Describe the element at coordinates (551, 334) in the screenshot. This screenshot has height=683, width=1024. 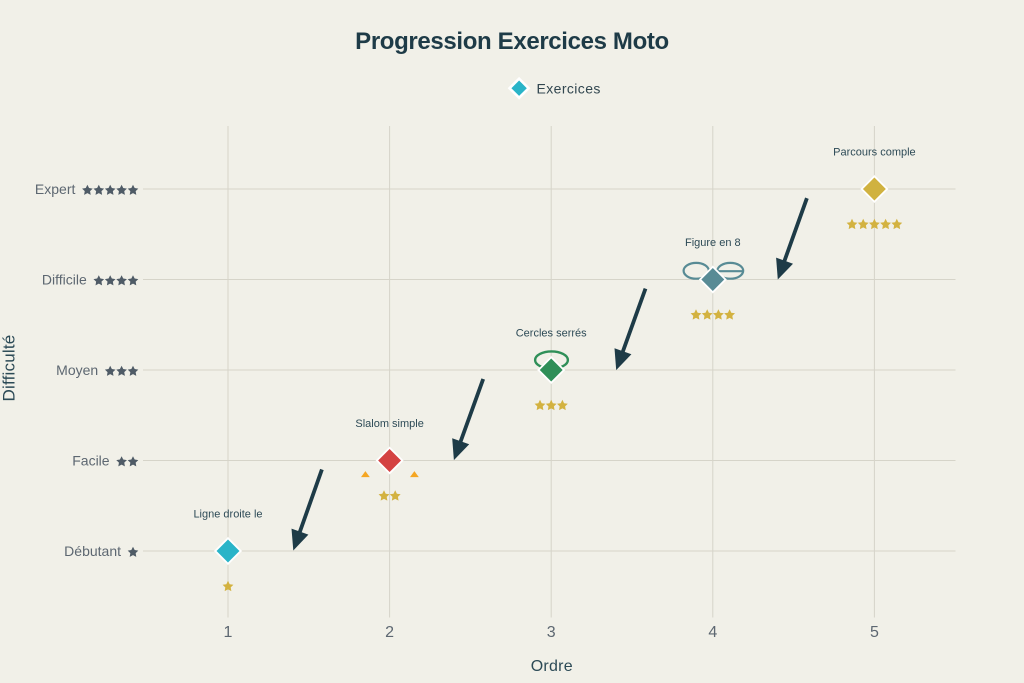
I see `svg-text: Cercles serrés` at that location.